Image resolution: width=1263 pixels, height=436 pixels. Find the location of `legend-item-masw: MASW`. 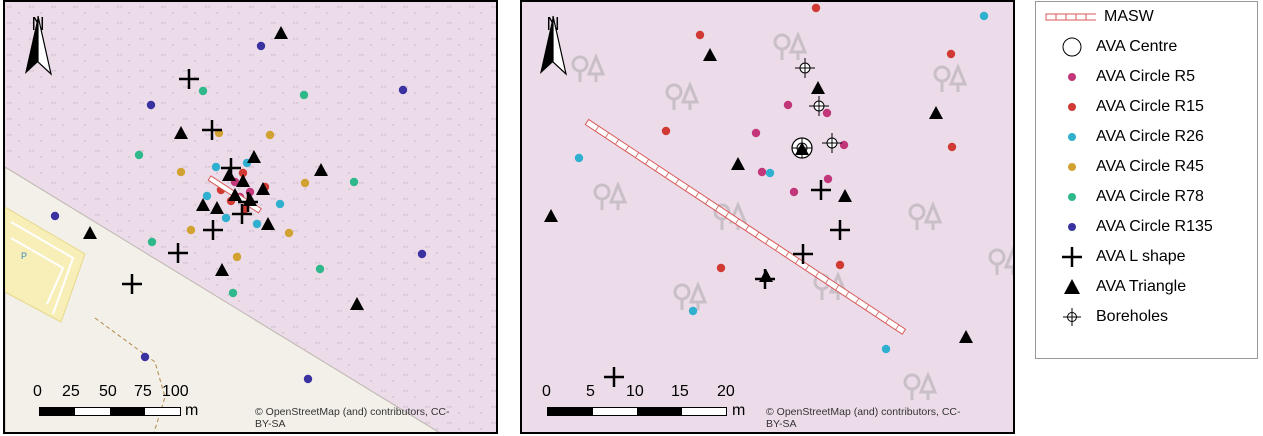

legend-item-masw: MASW is located at coordinates (1095, 17).